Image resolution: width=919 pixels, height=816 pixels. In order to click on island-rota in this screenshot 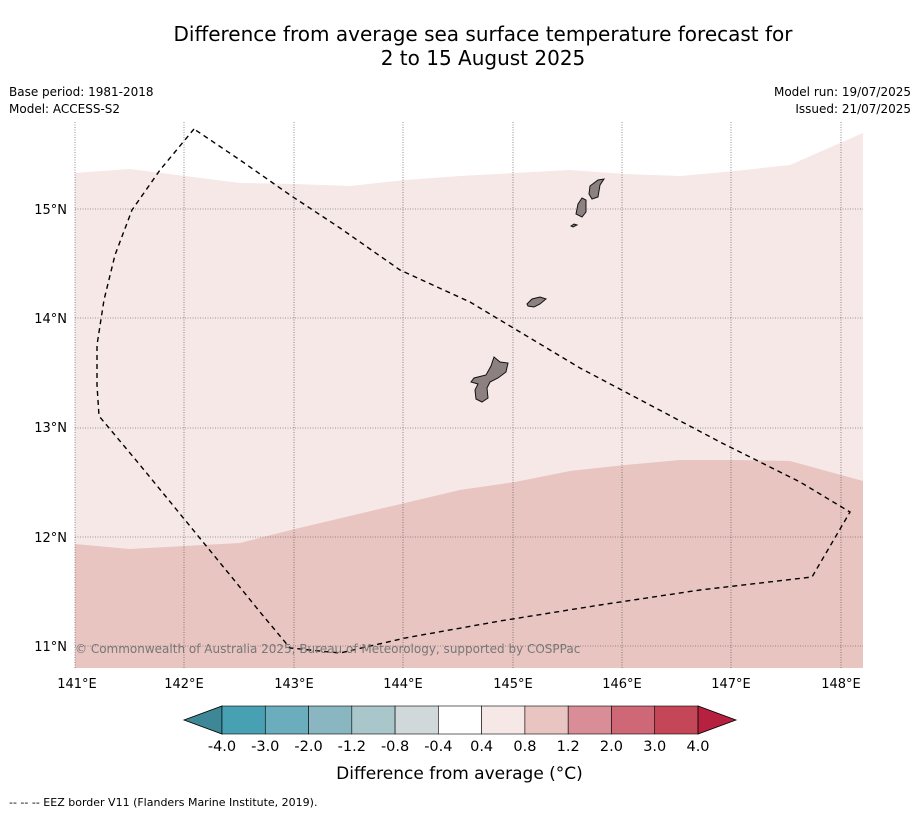, I will do `click(537, 302)`.